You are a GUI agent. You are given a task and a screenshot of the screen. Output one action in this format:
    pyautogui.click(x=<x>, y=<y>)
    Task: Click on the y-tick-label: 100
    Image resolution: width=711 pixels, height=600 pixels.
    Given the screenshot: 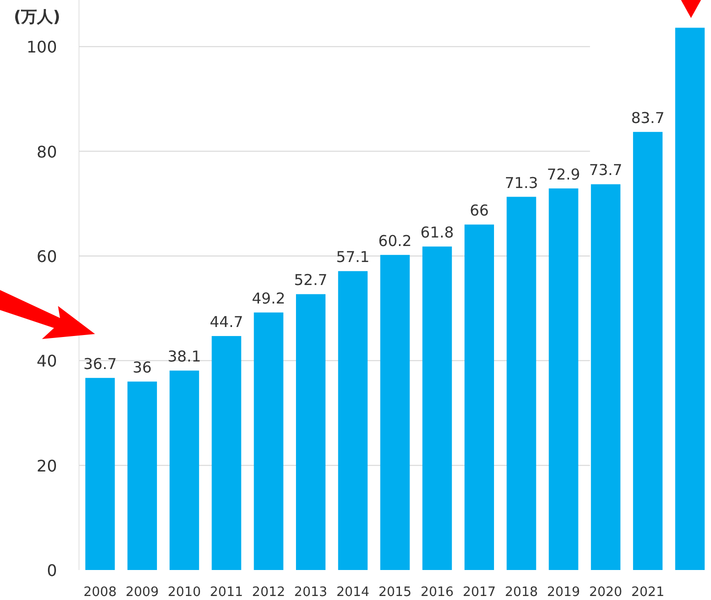 What is the action you would take?
    pyautogui.click(x=41, y=47)
    